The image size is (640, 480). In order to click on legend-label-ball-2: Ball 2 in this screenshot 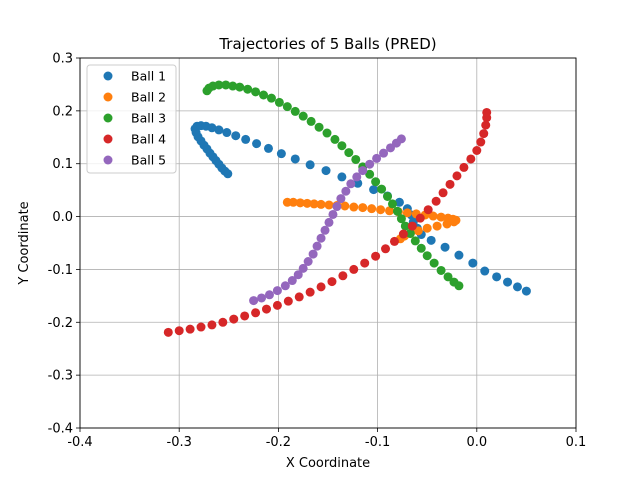, I will do `click(148, 97)`.